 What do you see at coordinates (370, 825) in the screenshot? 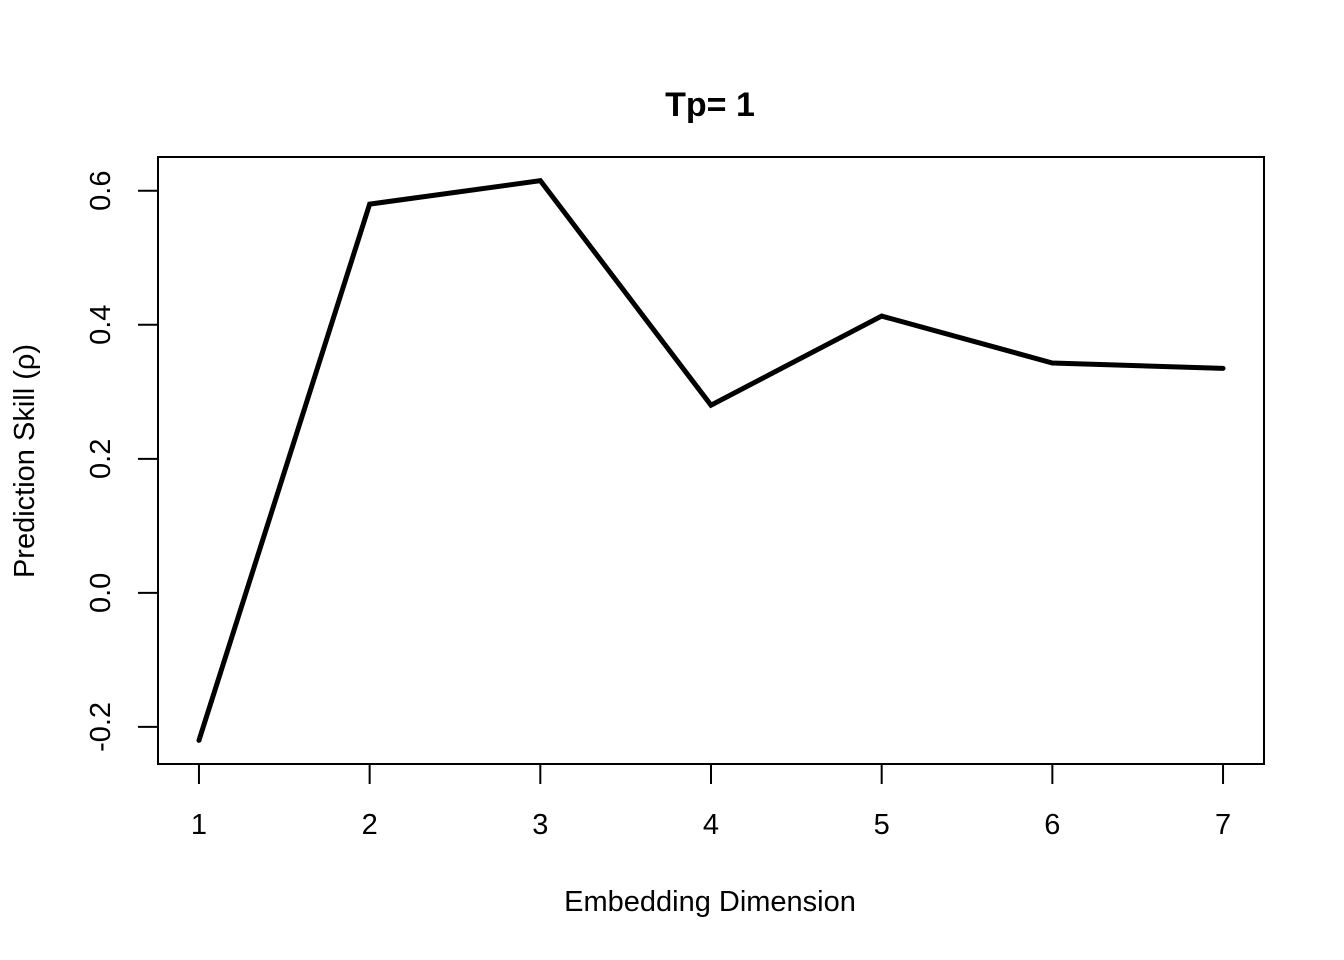
I see `x-tick-label: 2` at bounding box center [370, 825].